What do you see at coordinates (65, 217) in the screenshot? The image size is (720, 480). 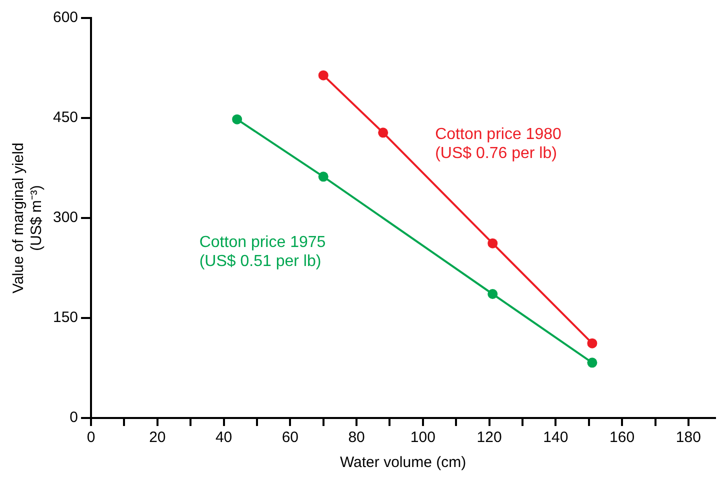 I see `y-tick-label: 300` at bounding box center [65, 217].